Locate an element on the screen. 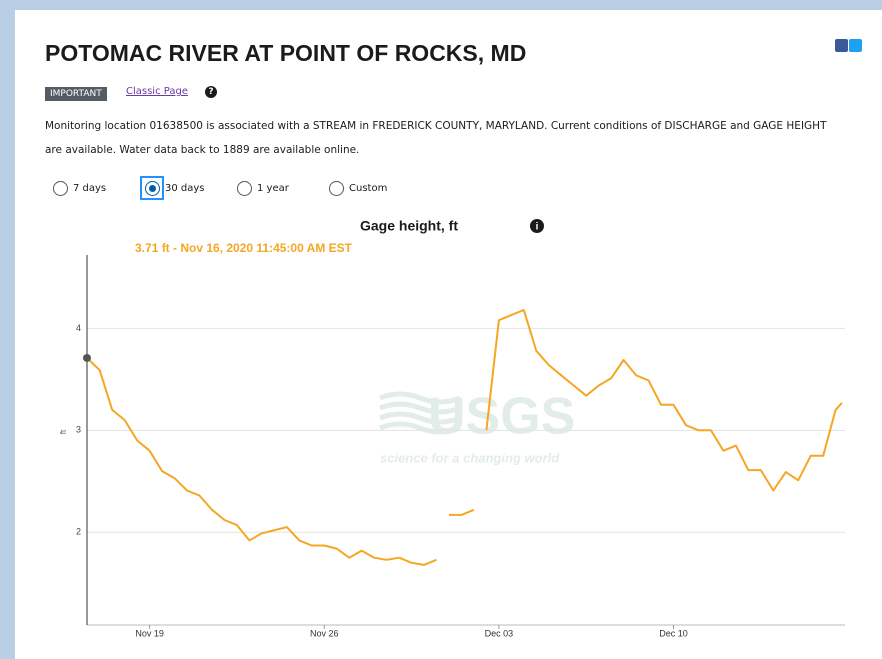 Image resolution: width=882 pixels, height=659 pixels. info-glyph: i is located at coordinates (537, 227).